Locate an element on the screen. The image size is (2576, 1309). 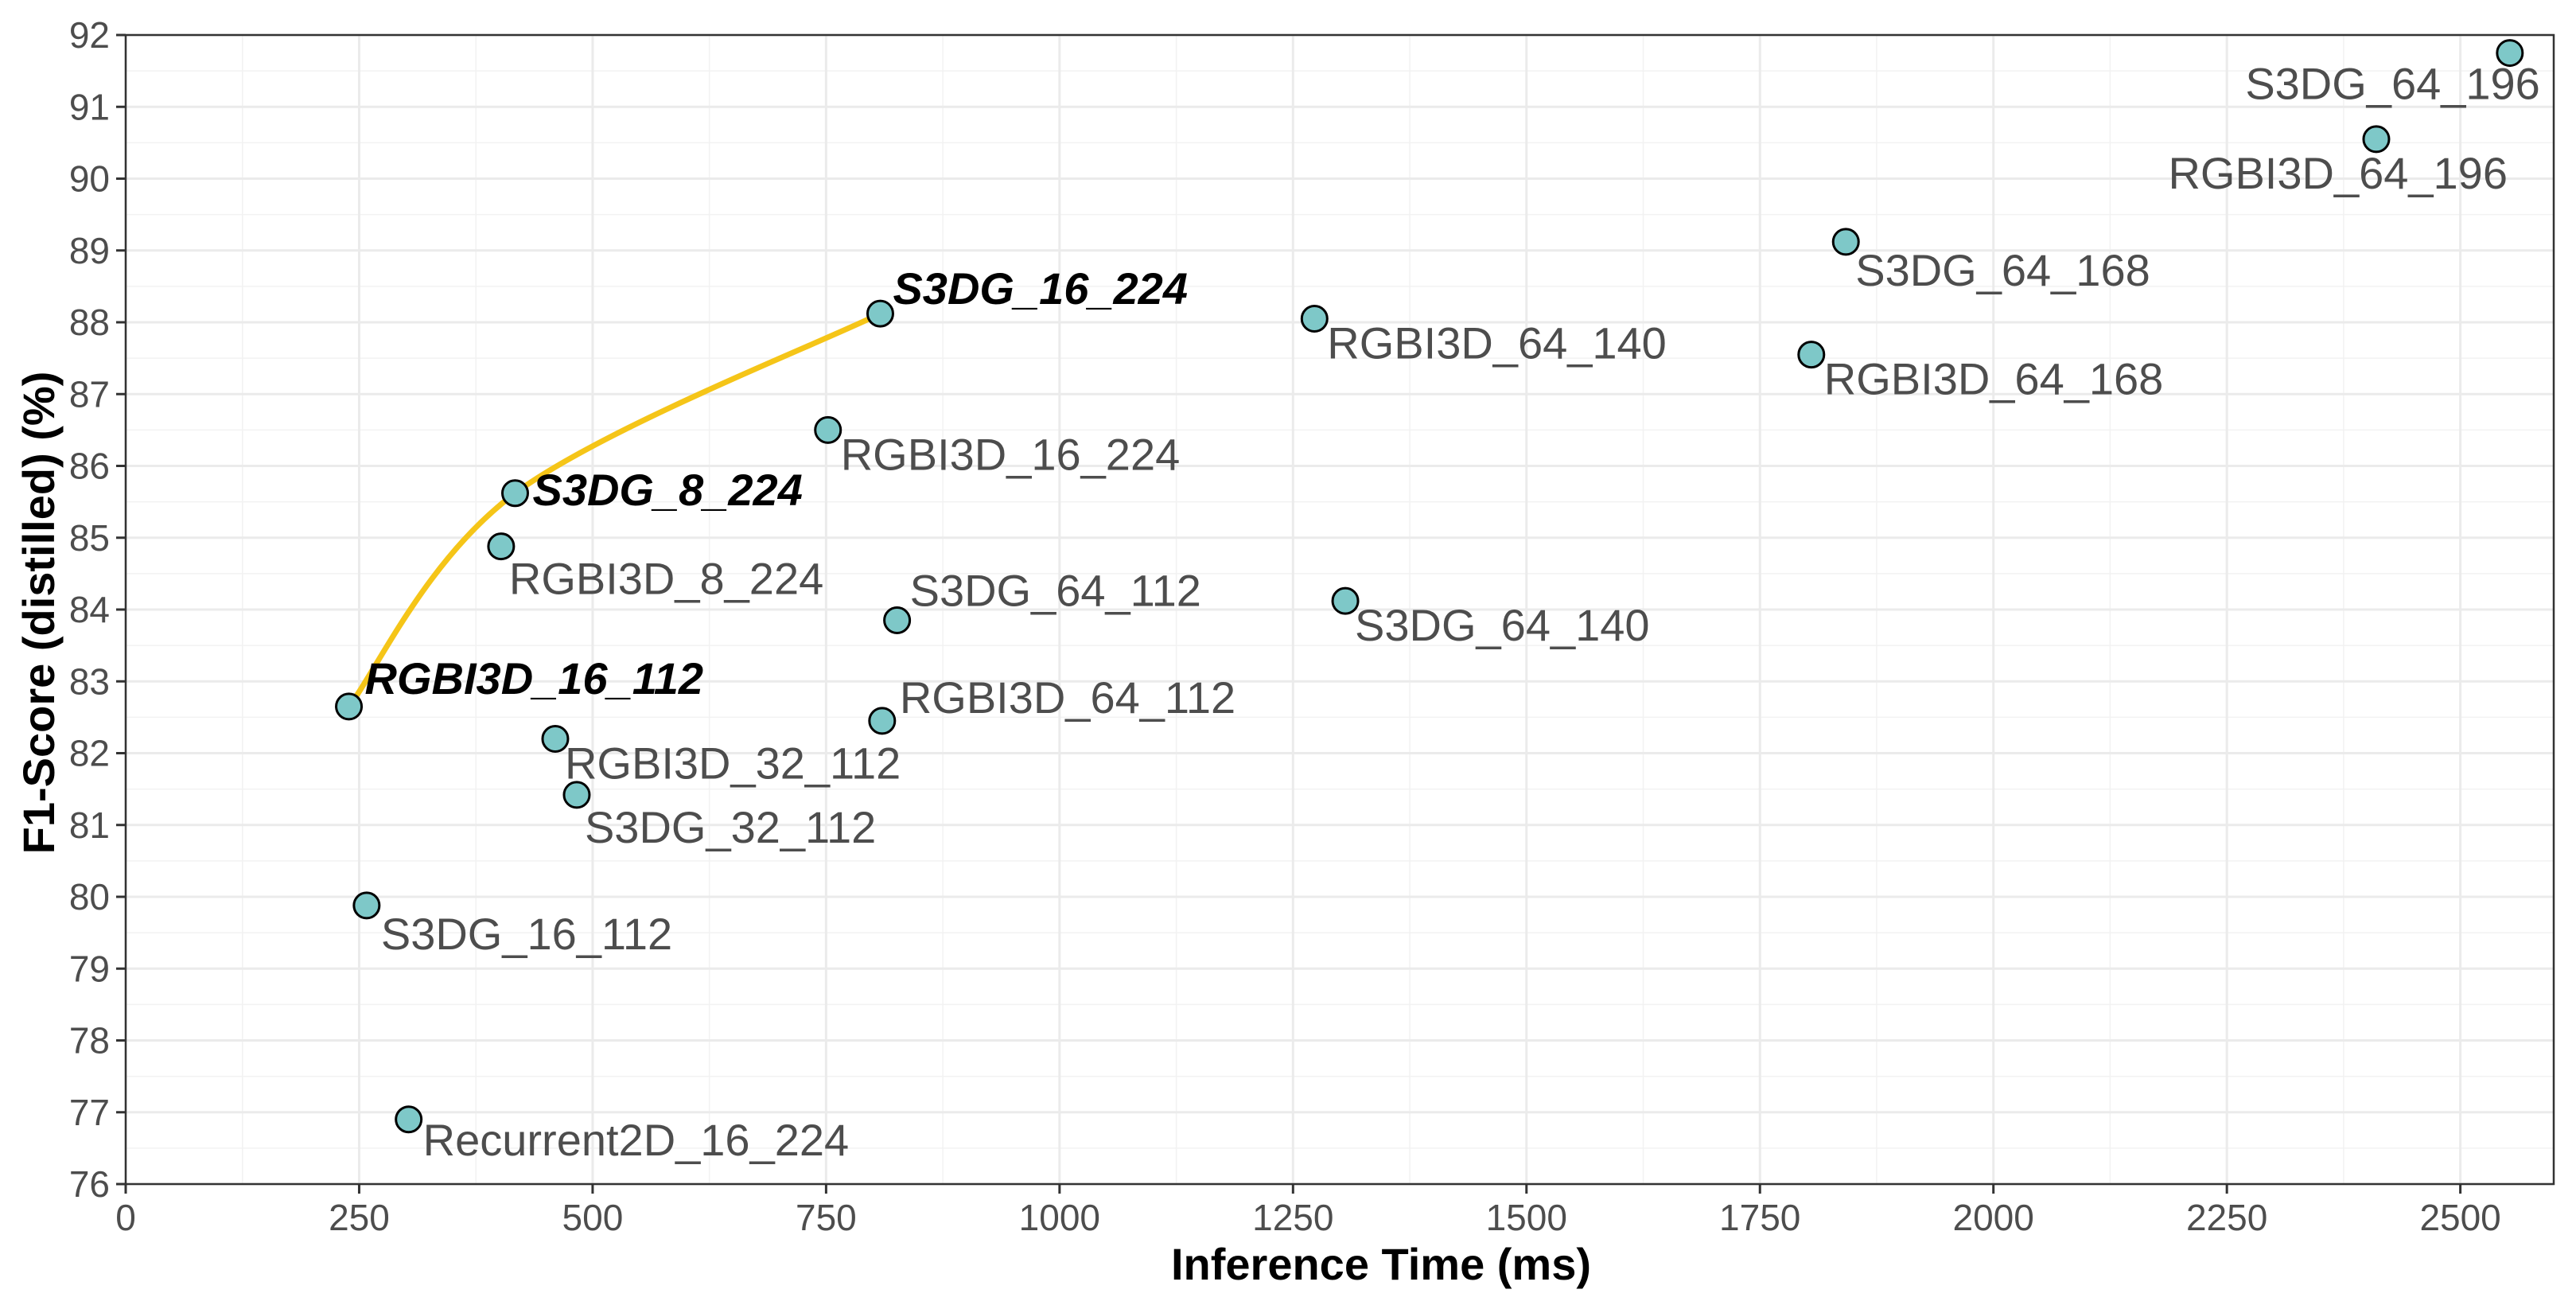
y-tick-label: 92 is located at coordinates (90, 35).